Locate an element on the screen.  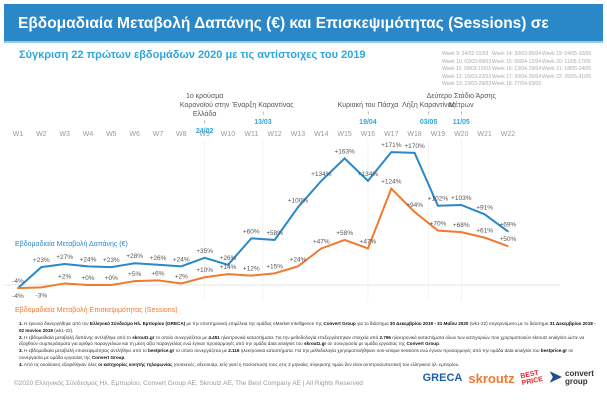
event-label: 1ο κρούσμα Κορονοϊού στην Ελλάδα is located at coordinates (204, 105).